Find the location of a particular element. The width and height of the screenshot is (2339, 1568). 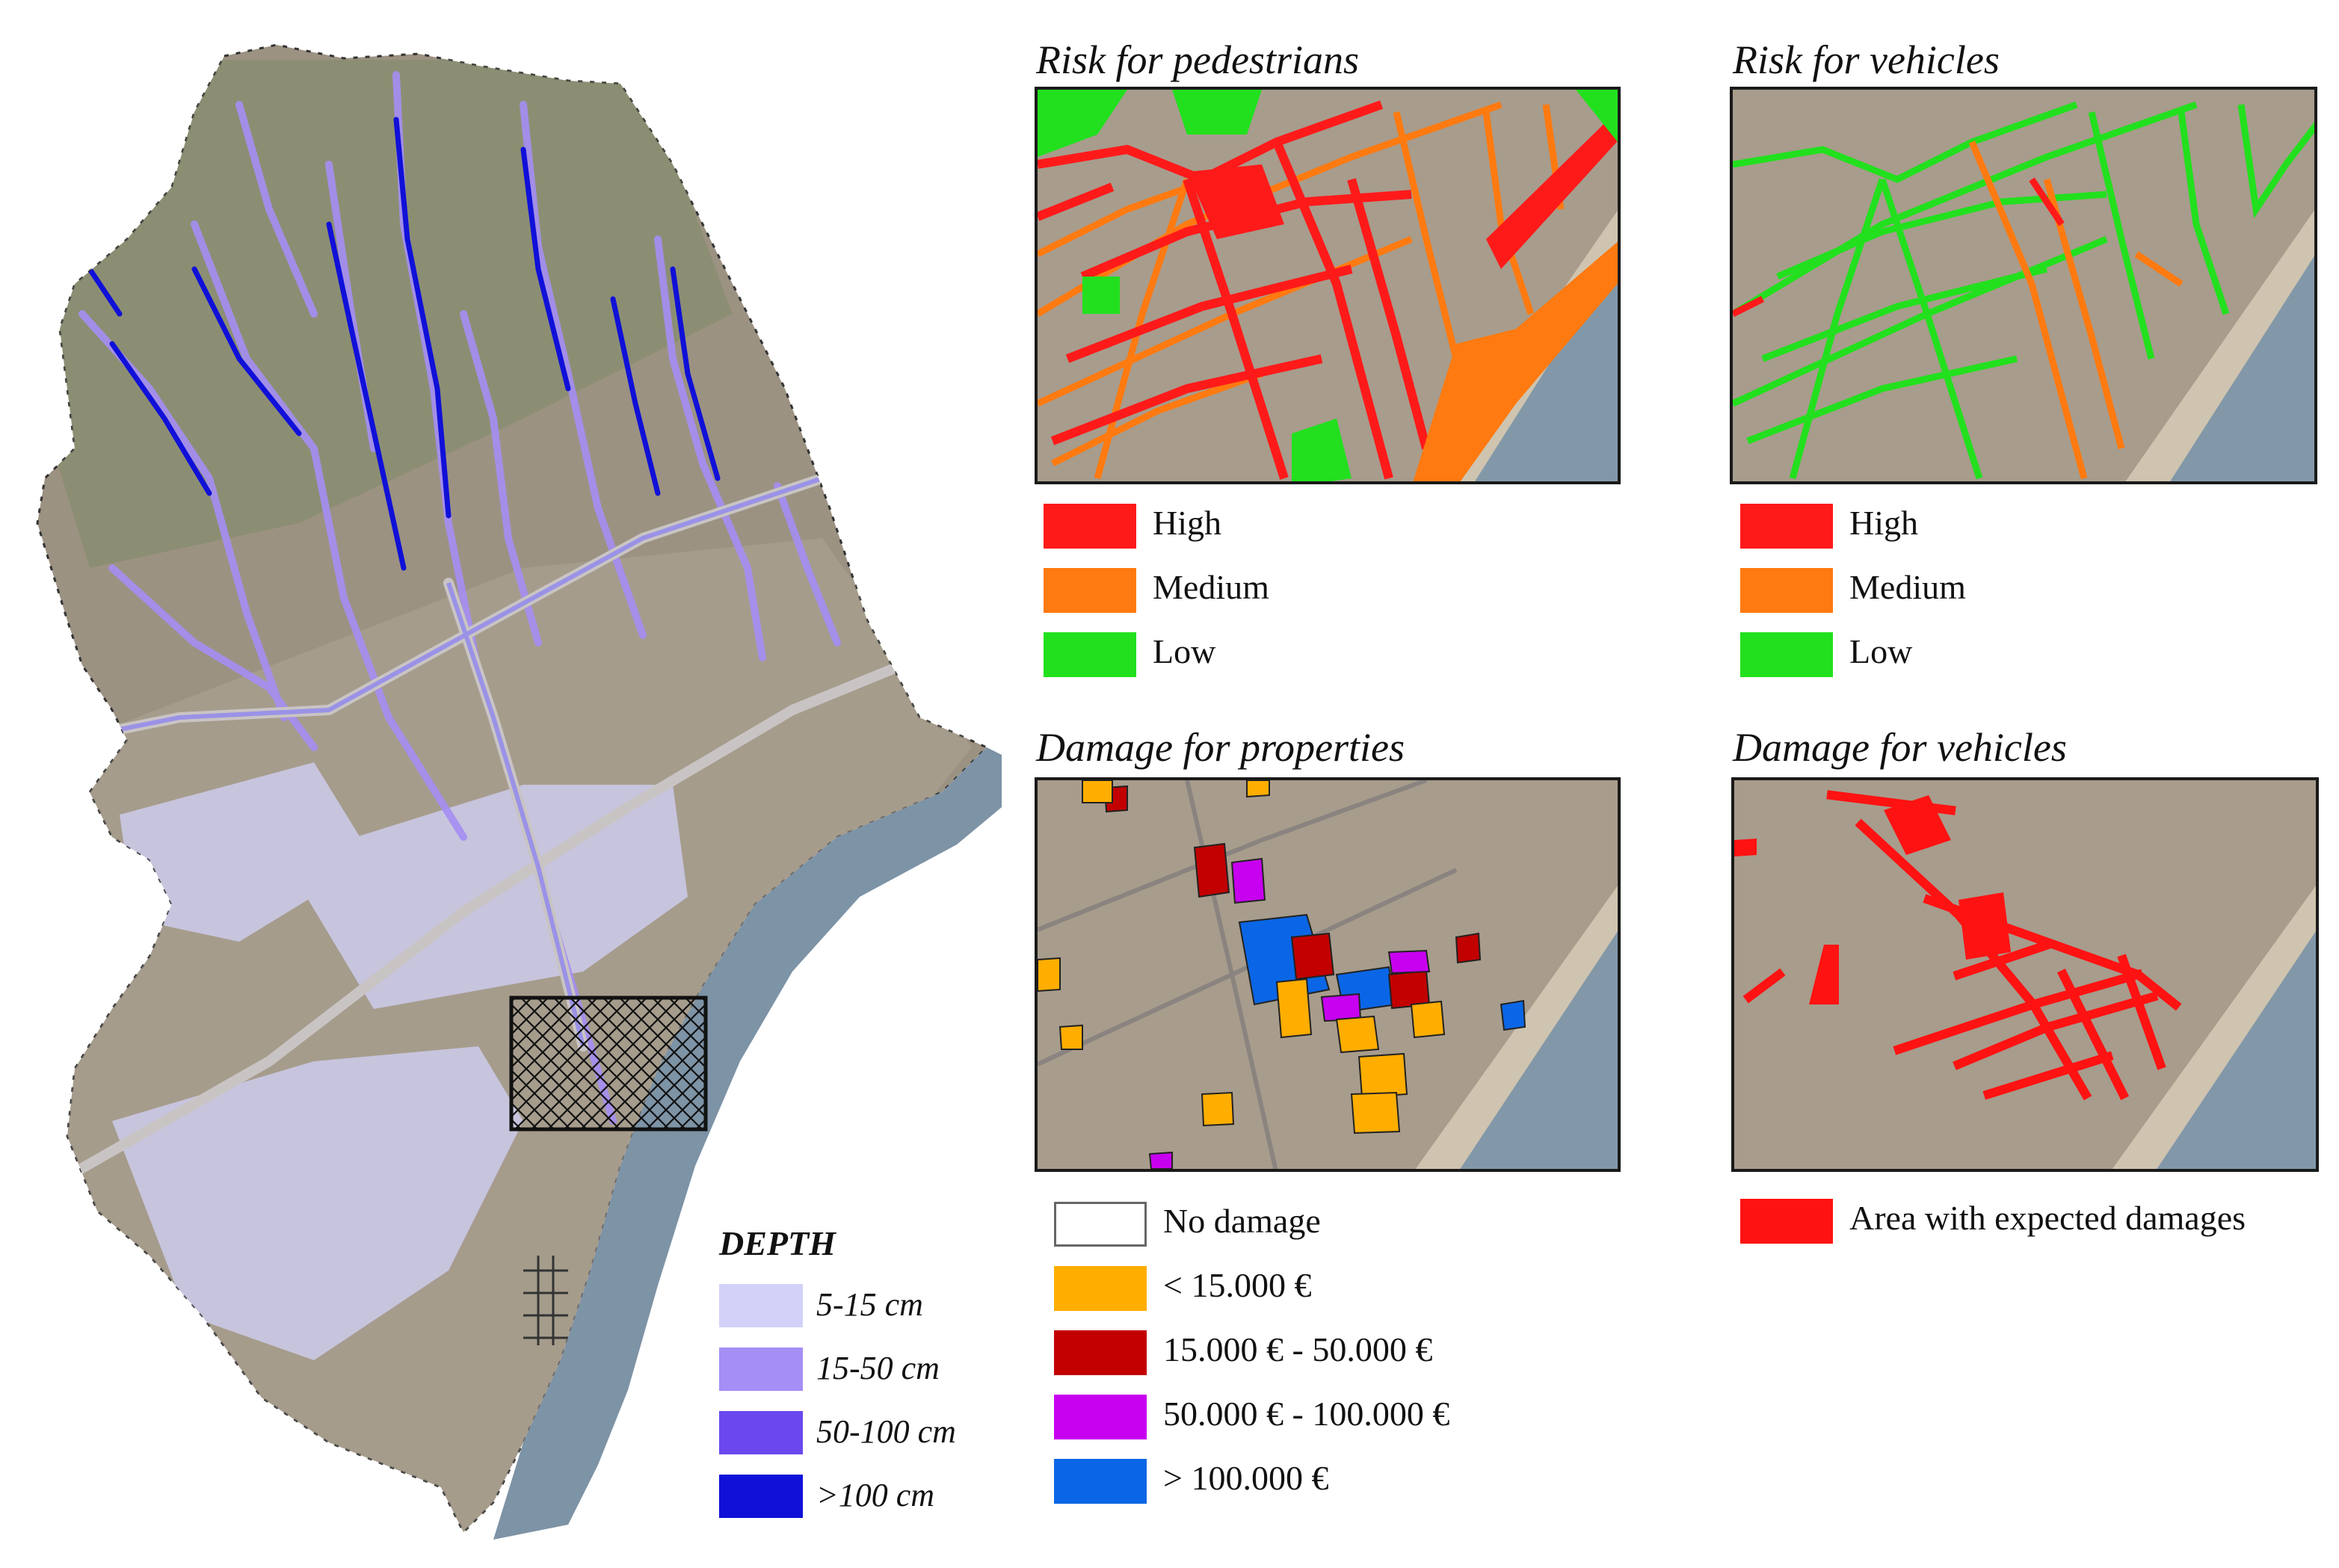

panel-title-risk-vehicles: Risk for vehicles is located at coordinates (1866, 59).